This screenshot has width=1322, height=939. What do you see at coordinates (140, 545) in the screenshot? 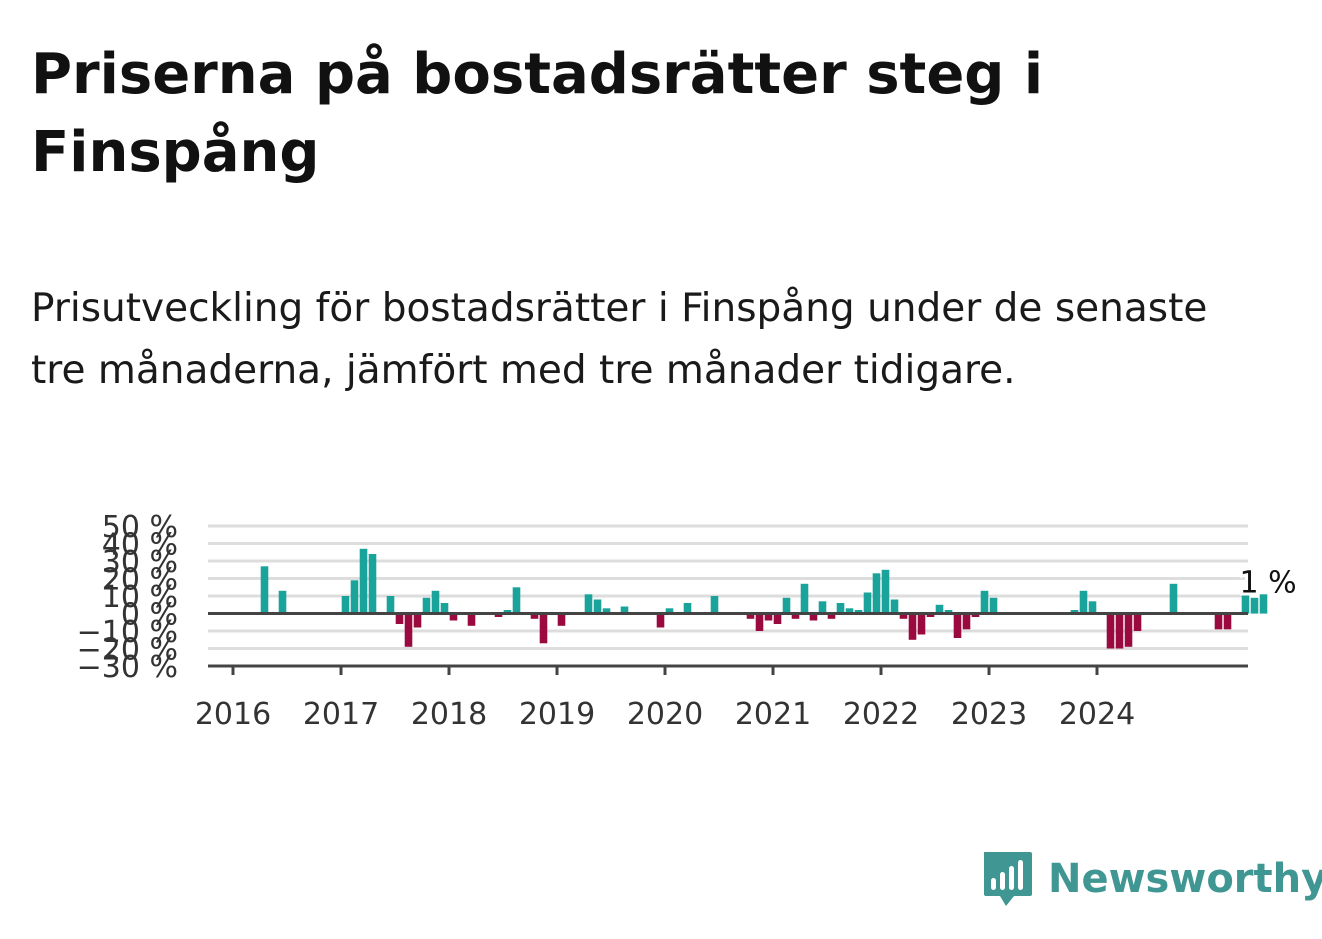
I see `y-tick-label: 40 %` at bounding box center [140, 545].